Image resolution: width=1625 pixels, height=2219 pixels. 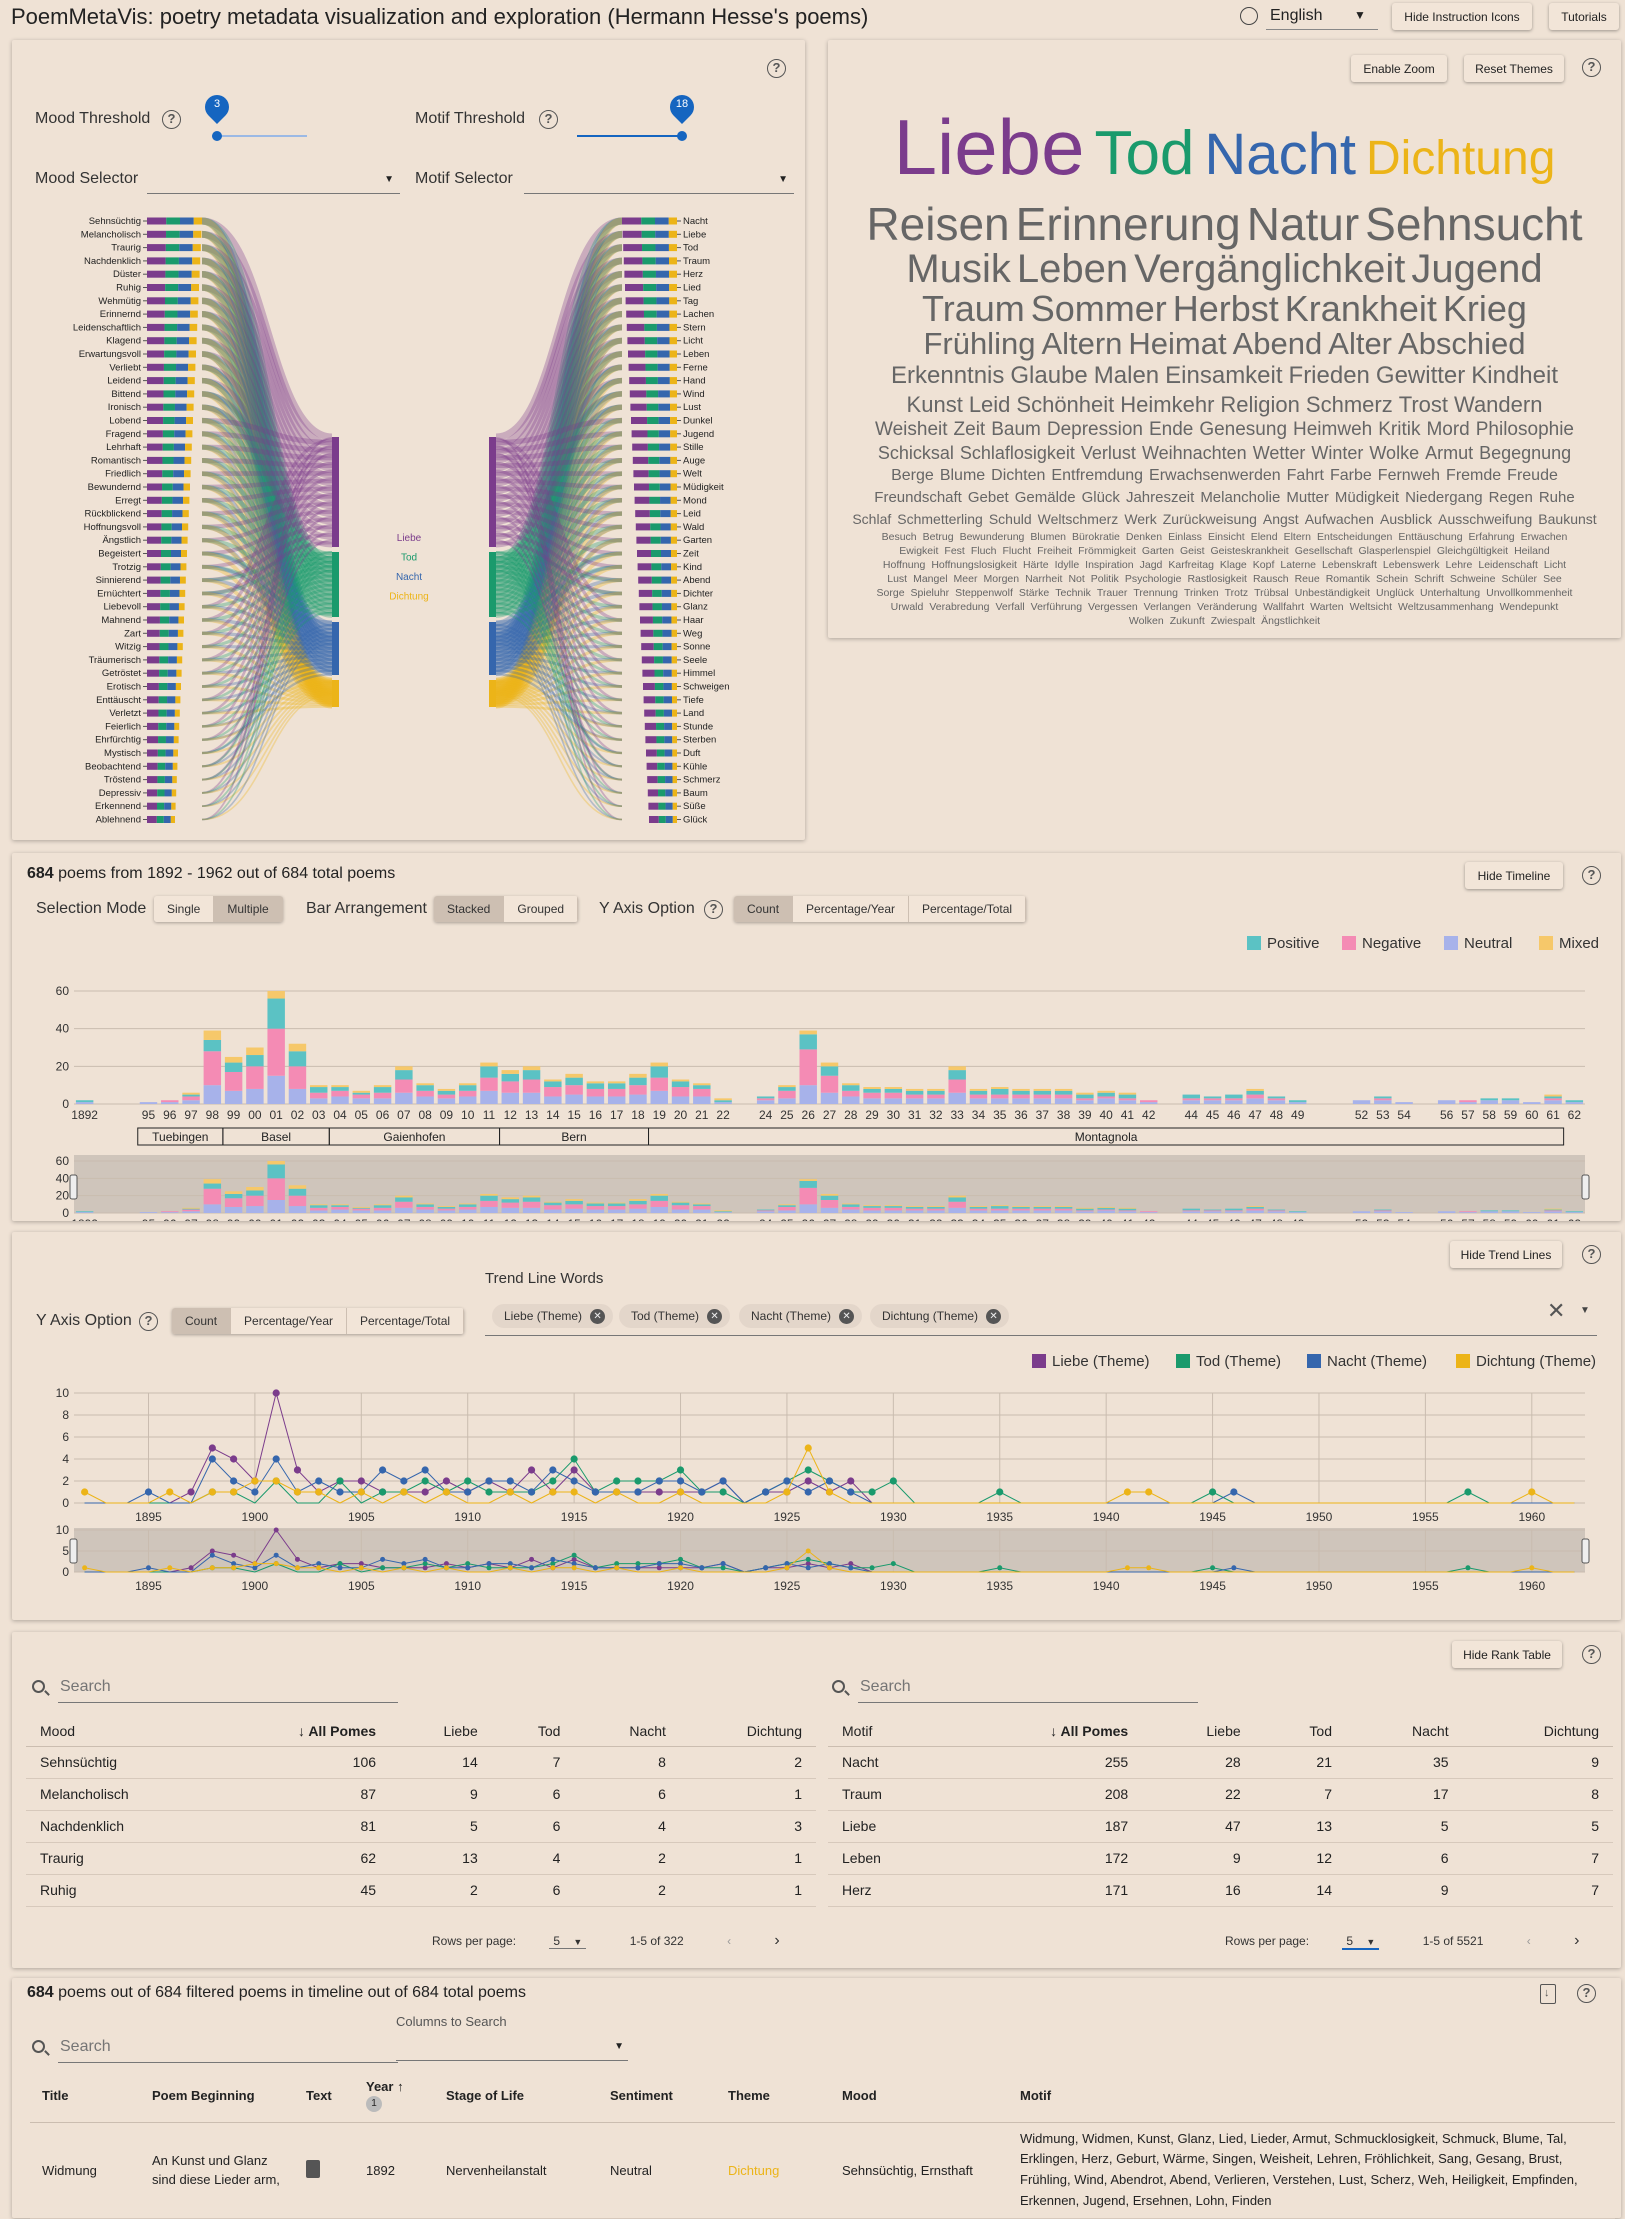 What do you see at coordinates (899, 537) in the screenshot?
I see `wordcloud-word: Besuch` at bounding box center [899, 537].